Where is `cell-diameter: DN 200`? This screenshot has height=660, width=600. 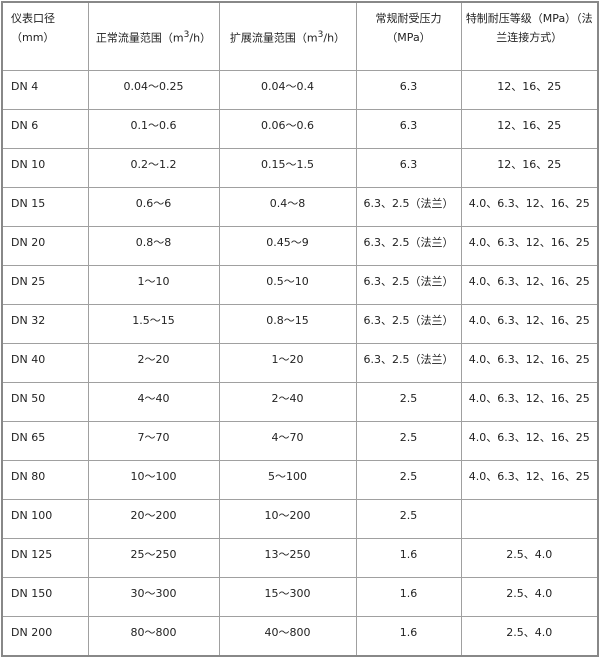
cell-diameter: DN 200 is located at coordinates (45, 636).